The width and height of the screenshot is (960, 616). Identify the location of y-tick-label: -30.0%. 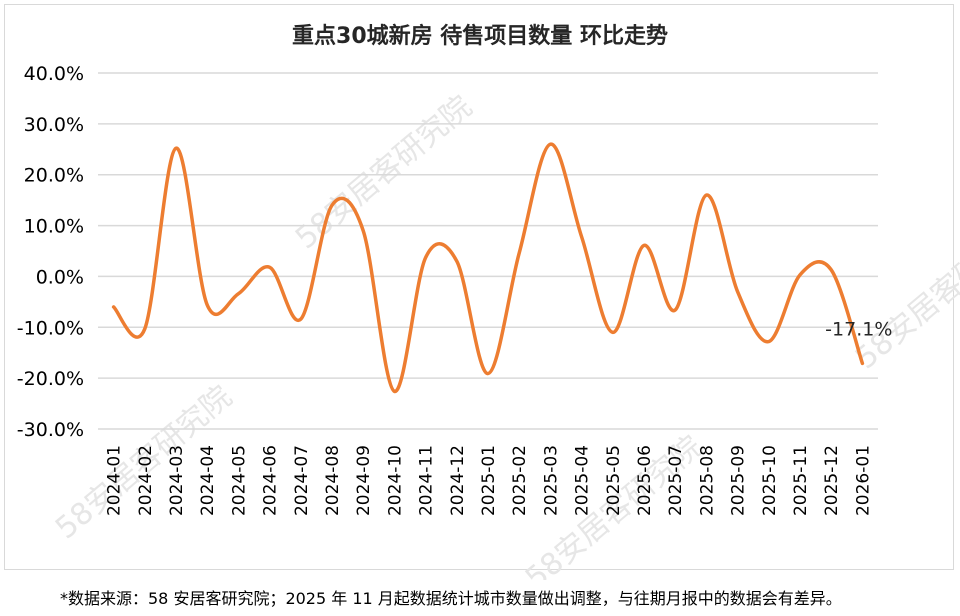
(50, 430).